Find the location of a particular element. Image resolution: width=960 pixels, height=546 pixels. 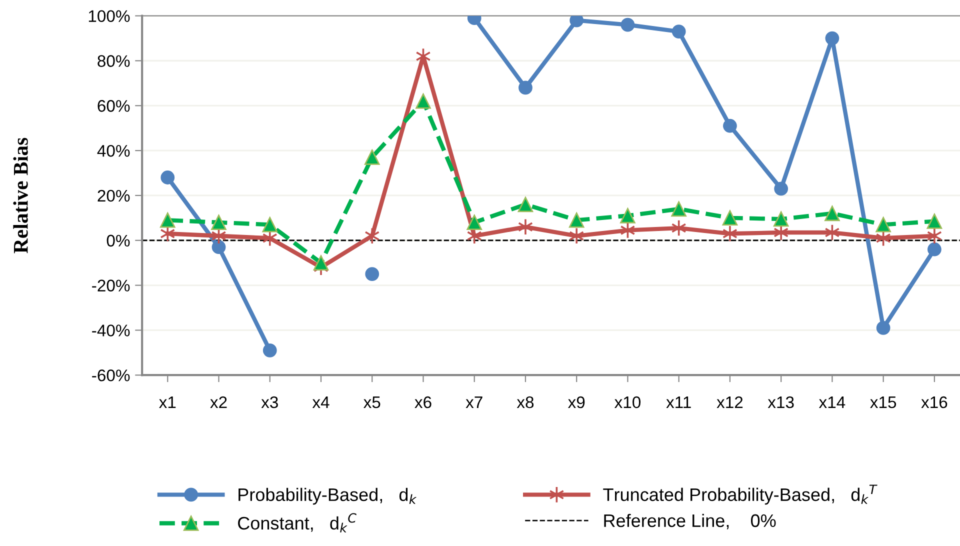

legend-label: Reference Line, 0% is located at coordinates (690, 522).